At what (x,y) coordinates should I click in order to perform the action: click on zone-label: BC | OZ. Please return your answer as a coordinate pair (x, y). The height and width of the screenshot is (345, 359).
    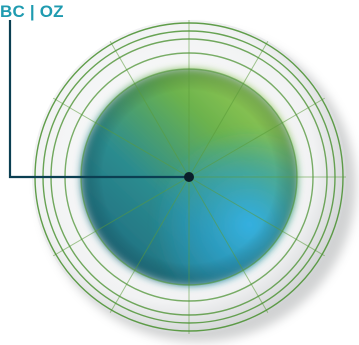
    Looking at the image, I should click on (32, 11).